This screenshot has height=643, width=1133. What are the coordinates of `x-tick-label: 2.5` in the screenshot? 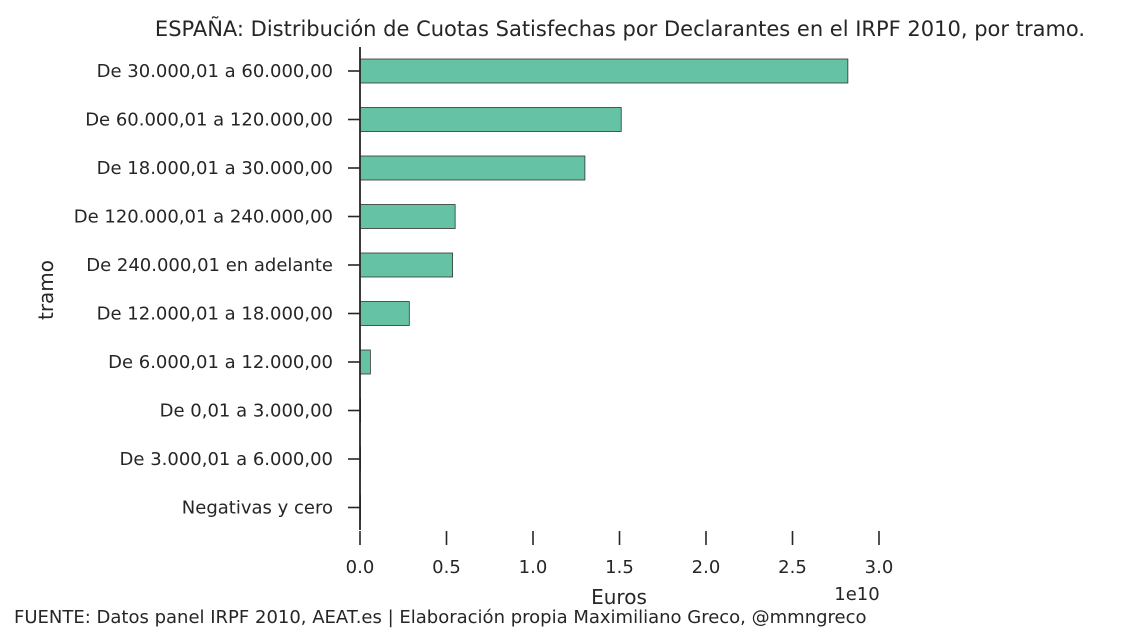 It's located at (792, 567).